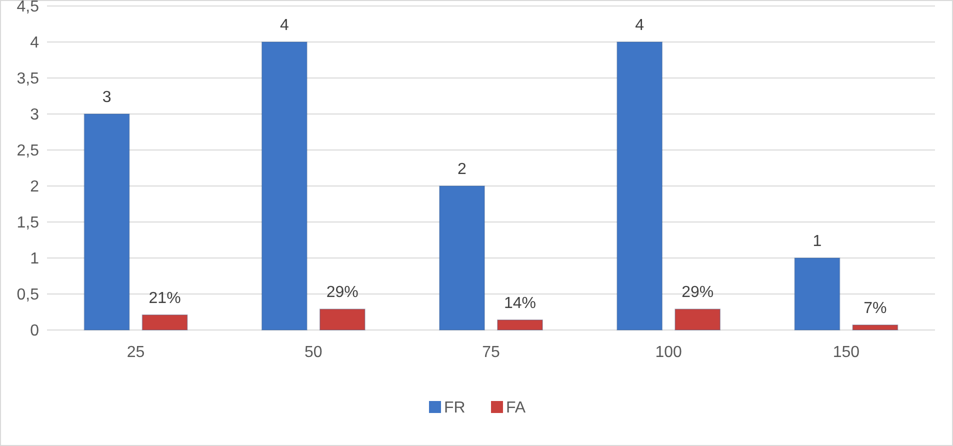 Image resolution: width=953 pixels, height=446 pixels. Describe the element at coordinates (35, 115) in the screenshot. I see `y-tick-label: 3` at that location.